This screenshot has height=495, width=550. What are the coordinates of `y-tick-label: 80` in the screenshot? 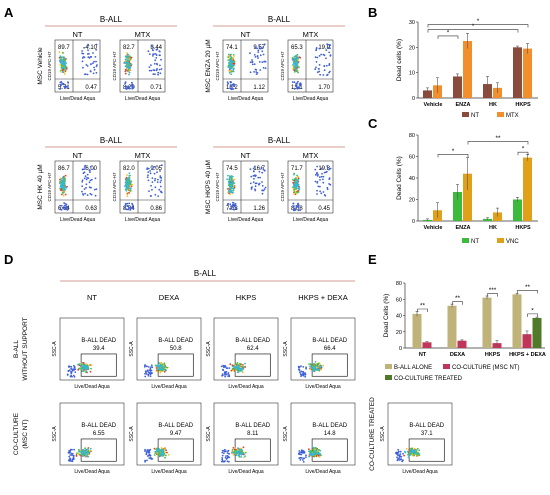 It's located at (399, 284).